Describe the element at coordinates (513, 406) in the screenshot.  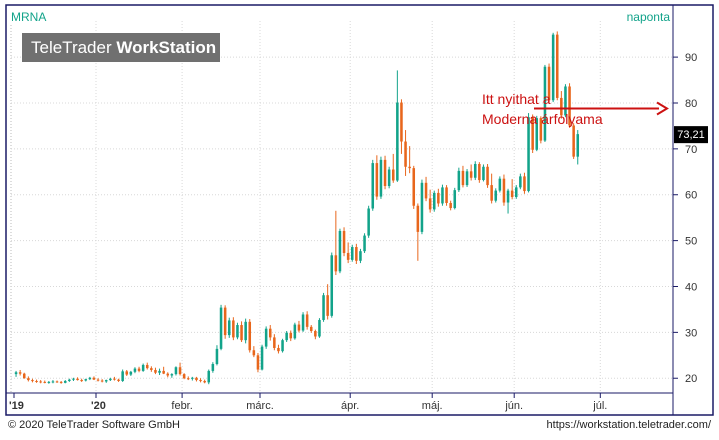
I see `x-tick-label: jún.` at that location.